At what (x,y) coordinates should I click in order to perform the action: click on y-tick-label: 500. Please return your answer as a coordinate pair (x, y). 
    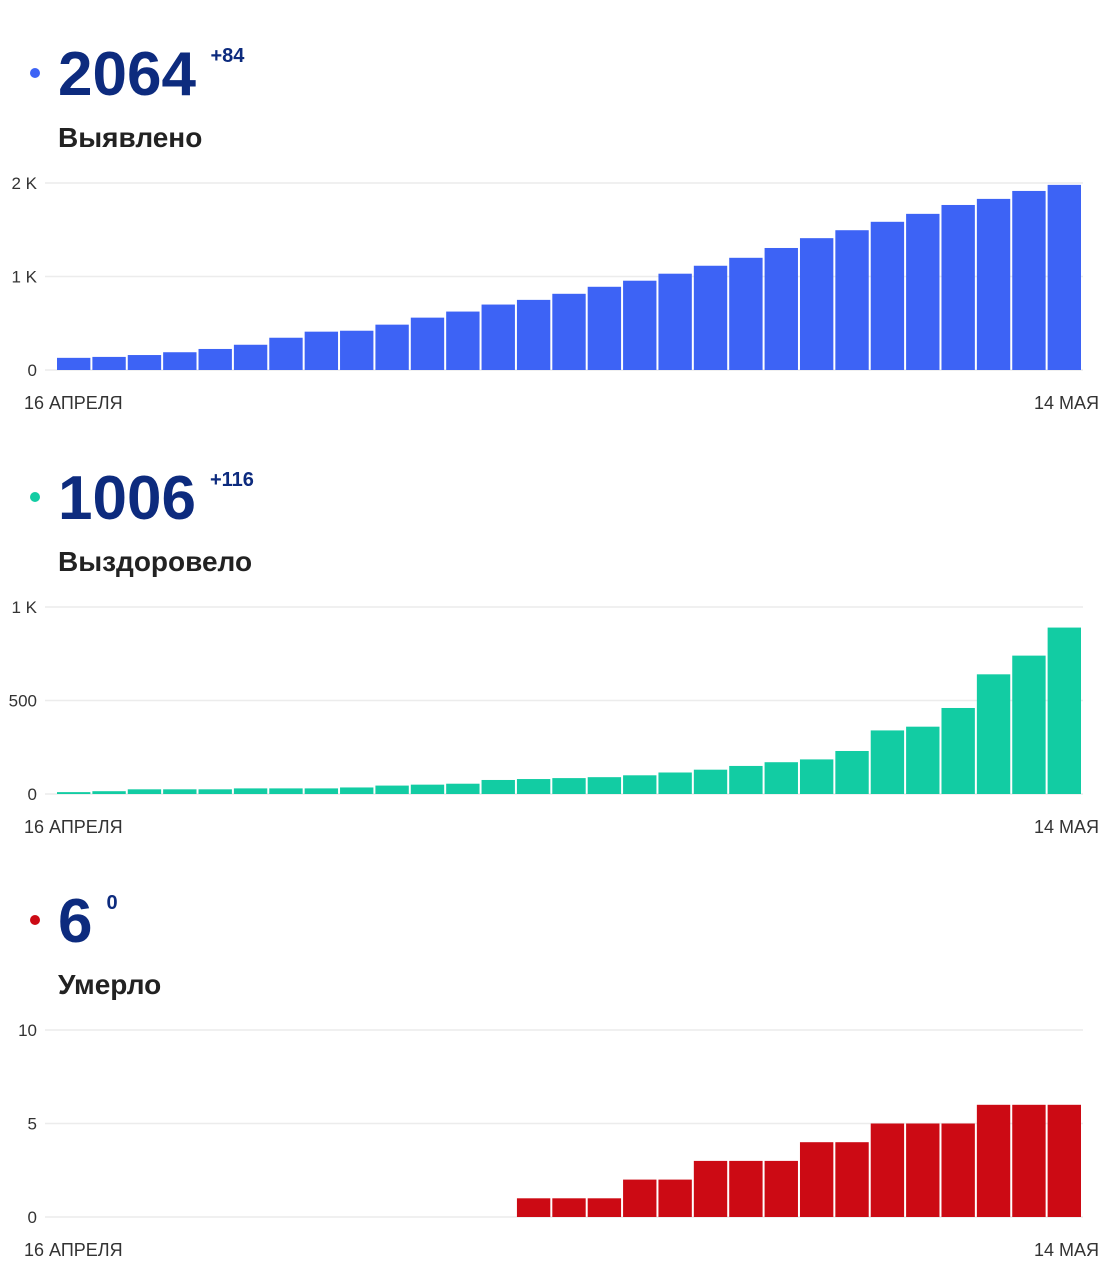
    Looking at the image, I should click on (23, 701).